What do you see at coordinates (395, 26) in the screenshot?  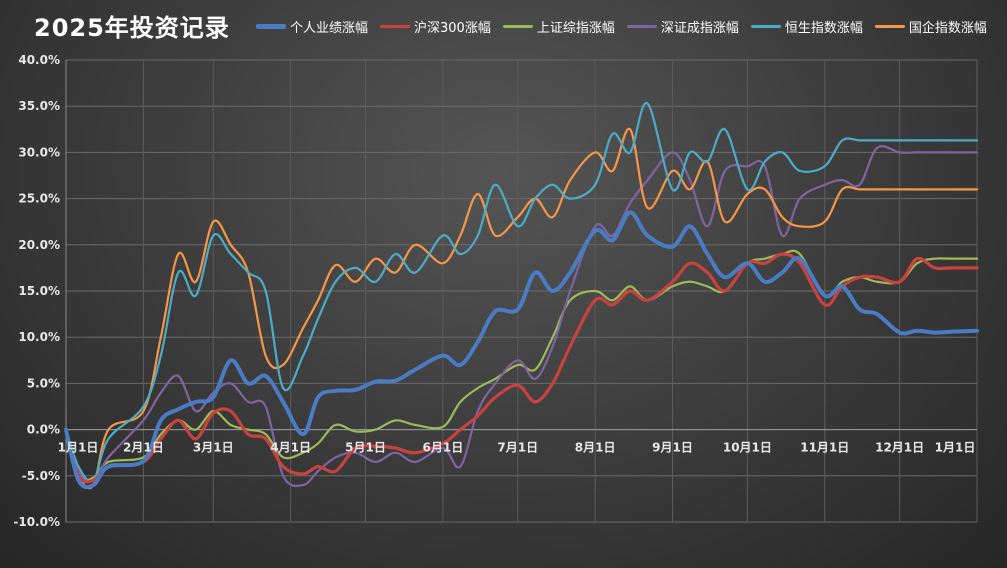 I see `legend-swatch-hs300` at bounding box center [395, 26].